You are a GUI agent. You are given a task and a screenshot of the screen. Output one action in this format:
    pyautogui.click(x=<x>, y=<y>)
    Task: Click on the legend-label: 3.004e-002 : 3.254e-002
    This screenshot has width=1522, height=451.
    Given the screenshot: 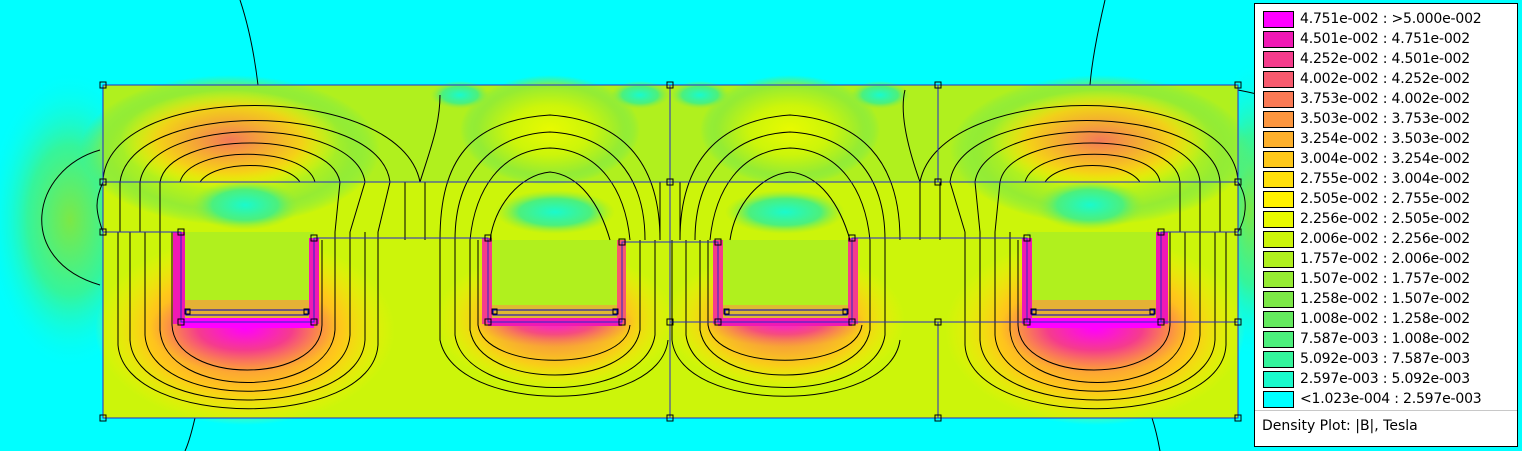 What is the action you would take?
    pyautogui.click(x=1385, y=159)
    